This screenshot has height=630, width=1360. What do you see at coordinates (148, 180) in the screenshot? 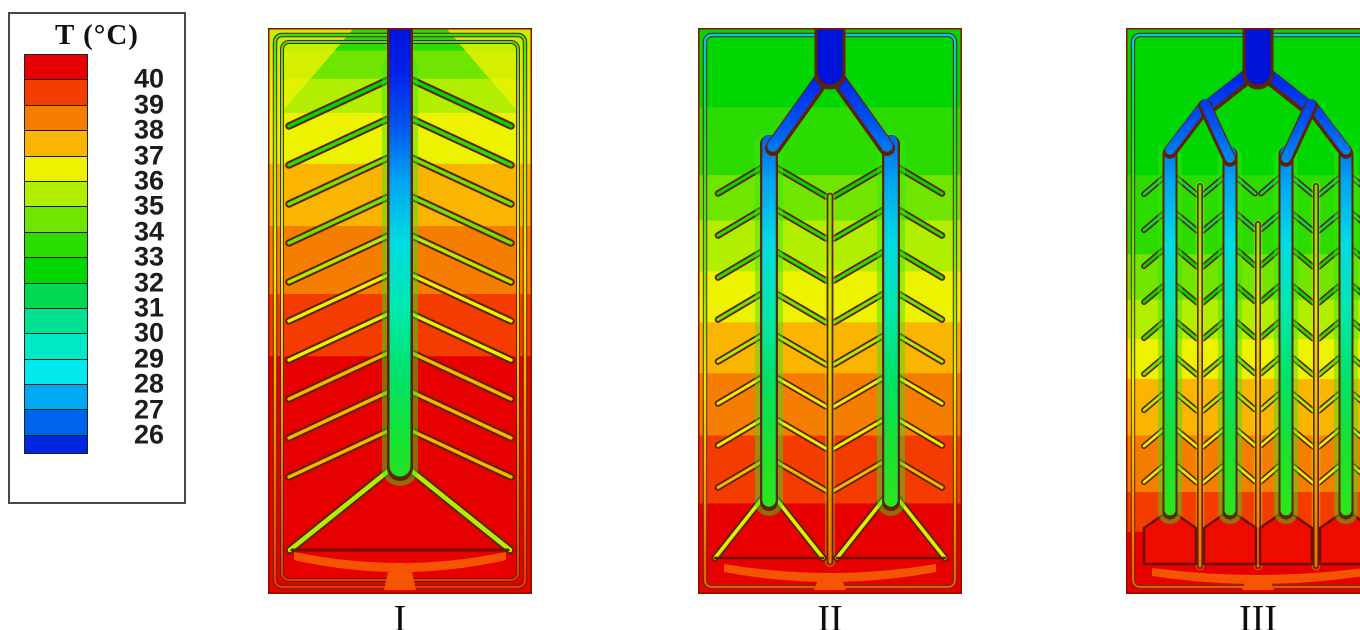
I see `legend-tick: 36` at bounding box center [148, 180].